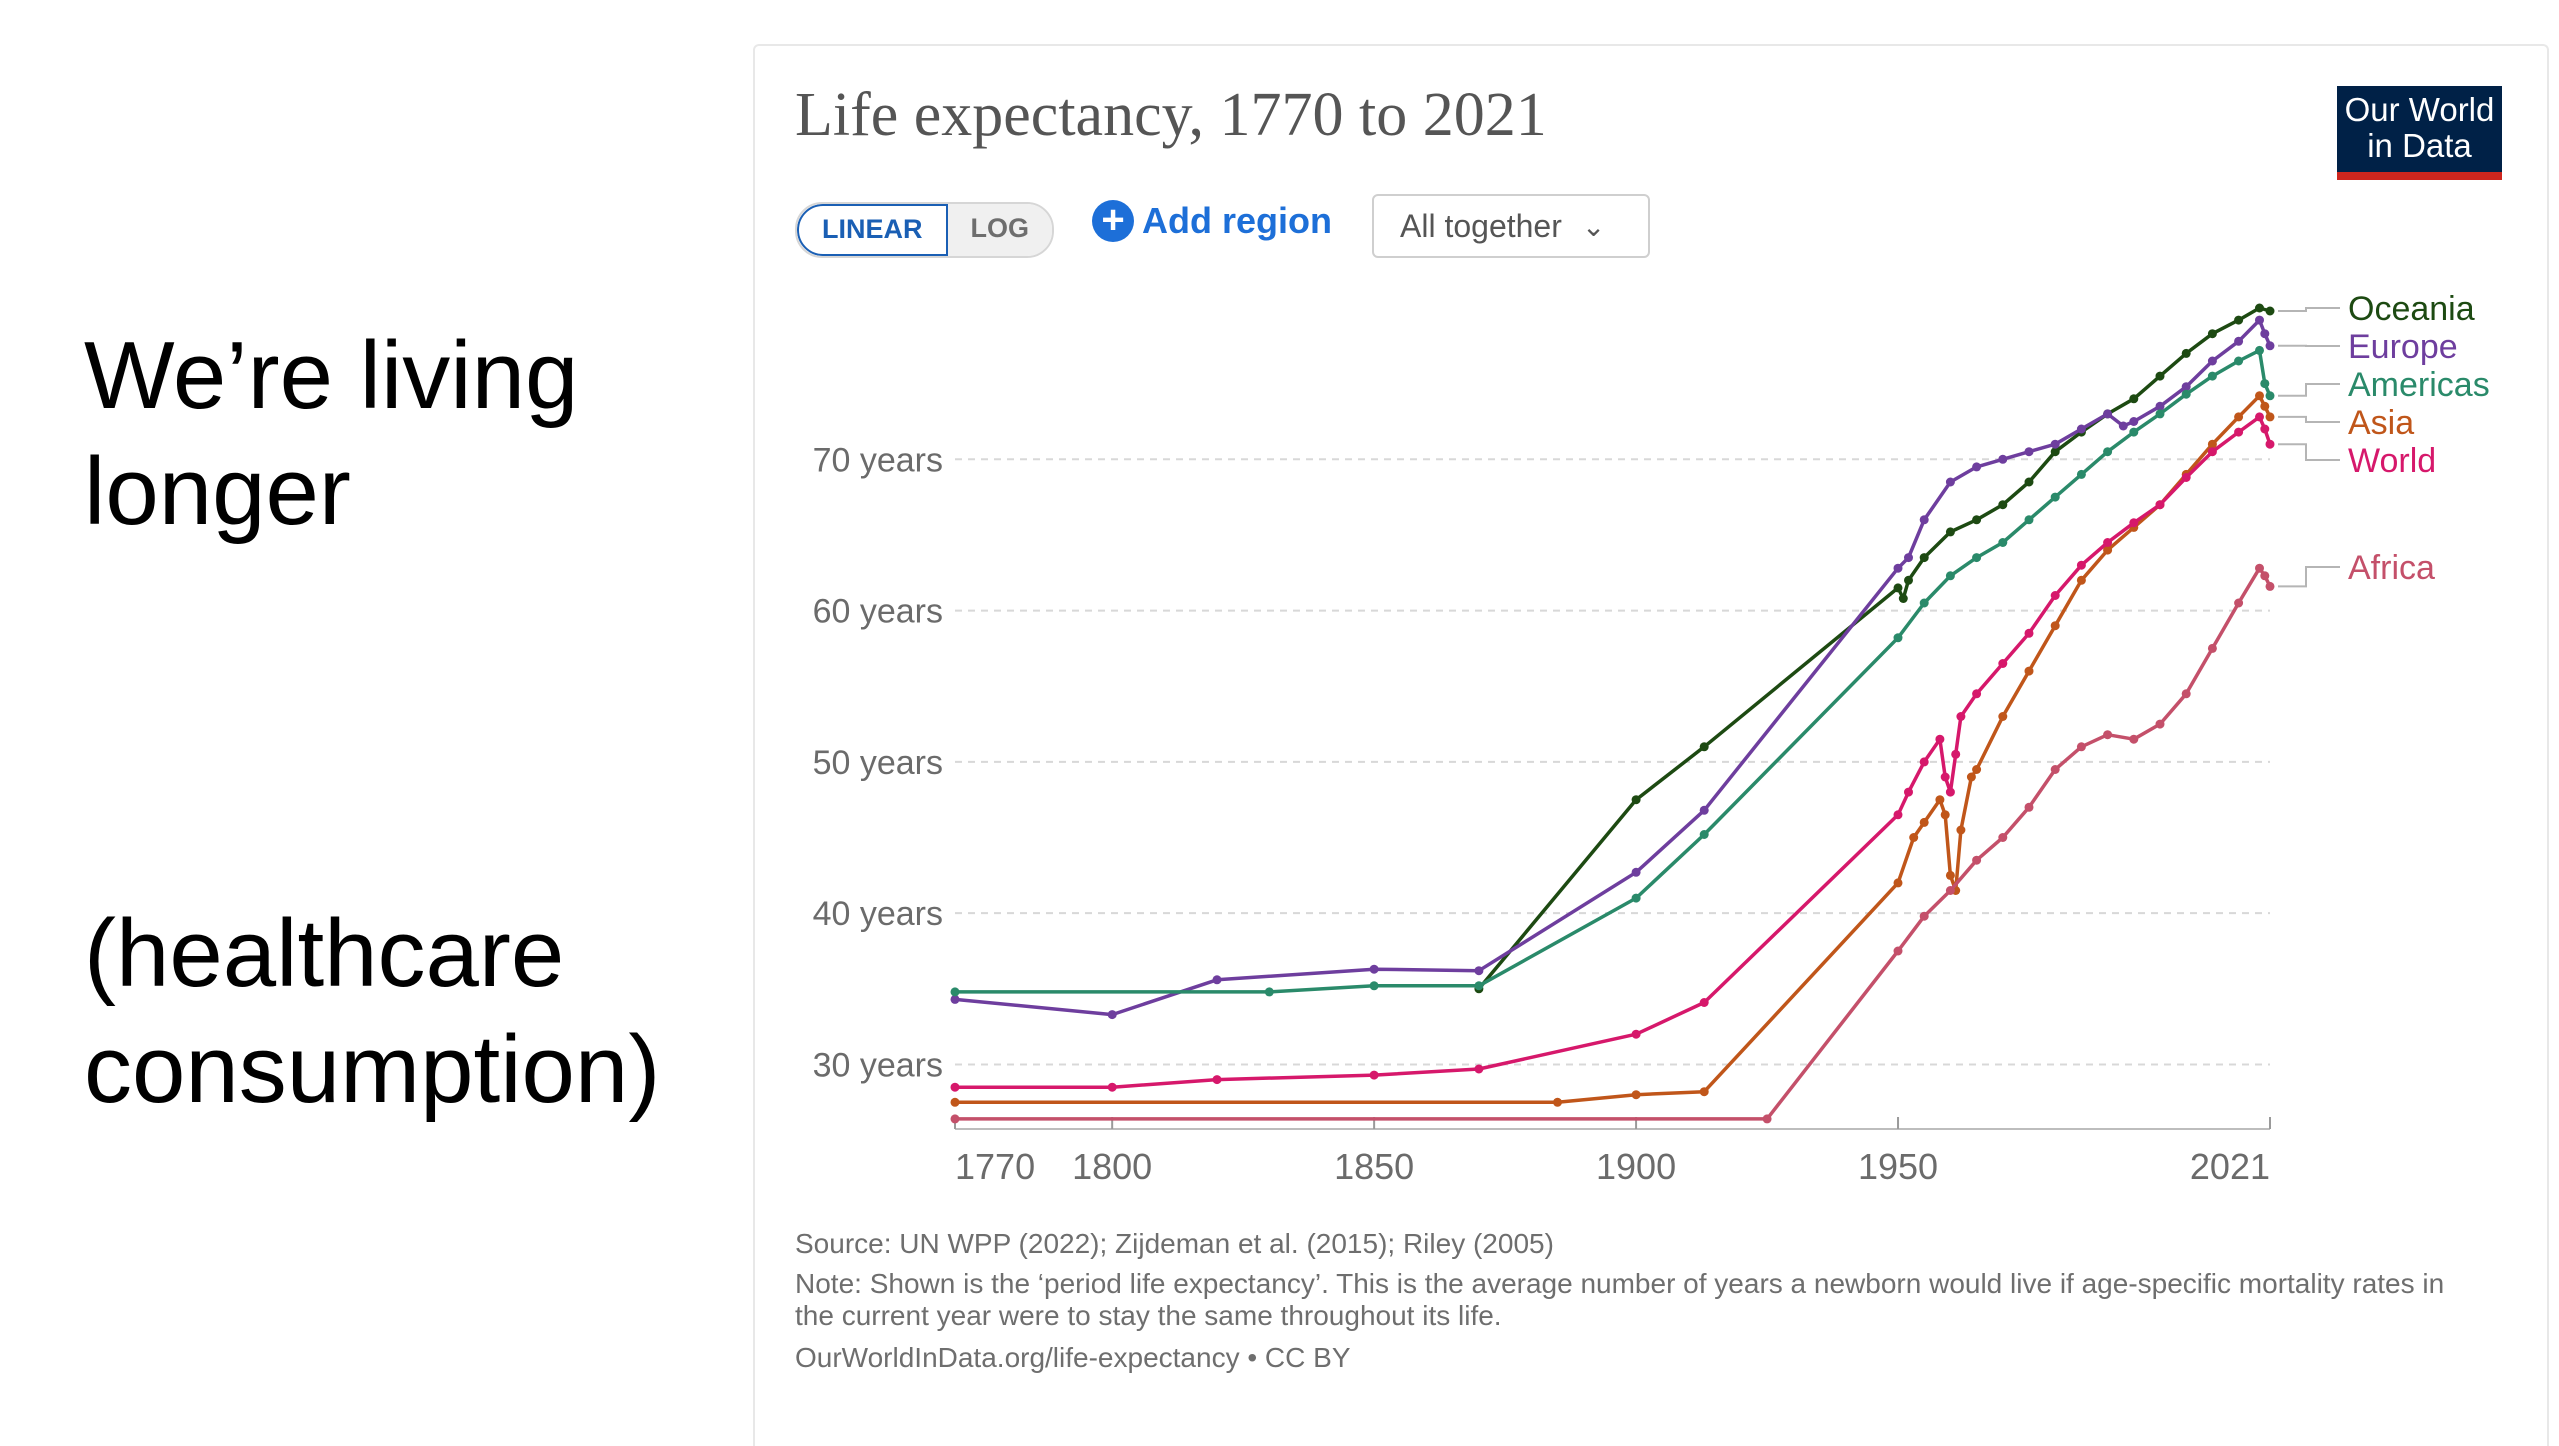 The width and height of the screenshot is (2559, 1446). What do you see at coordinates (1113, 221) in the screenshot?
I see `plus-circle-icon: +` at bounding box center [1113, 221].